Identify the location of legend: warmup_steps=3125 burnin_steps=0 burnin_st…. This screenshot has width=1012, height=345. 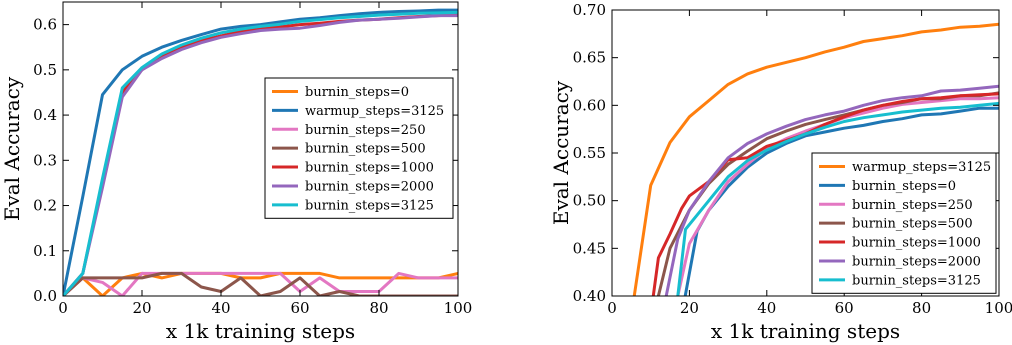
(904, 223).